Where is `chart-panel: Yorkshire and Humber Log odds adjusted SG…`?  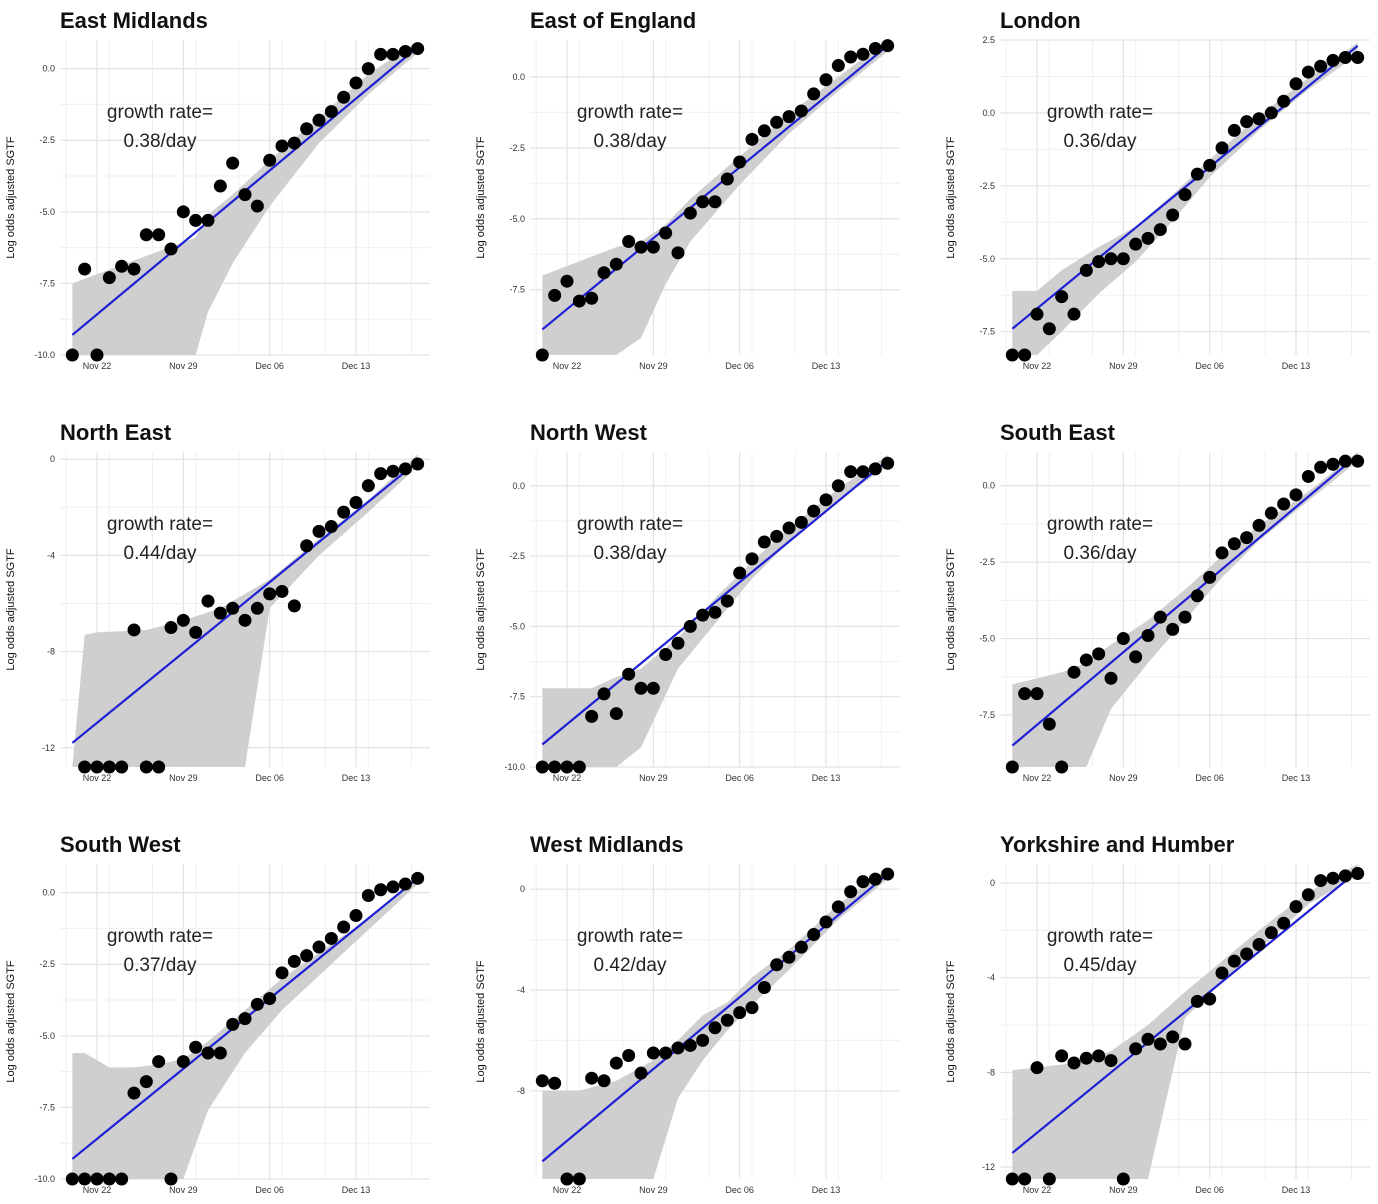
chart-panel: Yorkshire and Humber Log odds adjusted SG… is located at coordinates (1157, 1013).